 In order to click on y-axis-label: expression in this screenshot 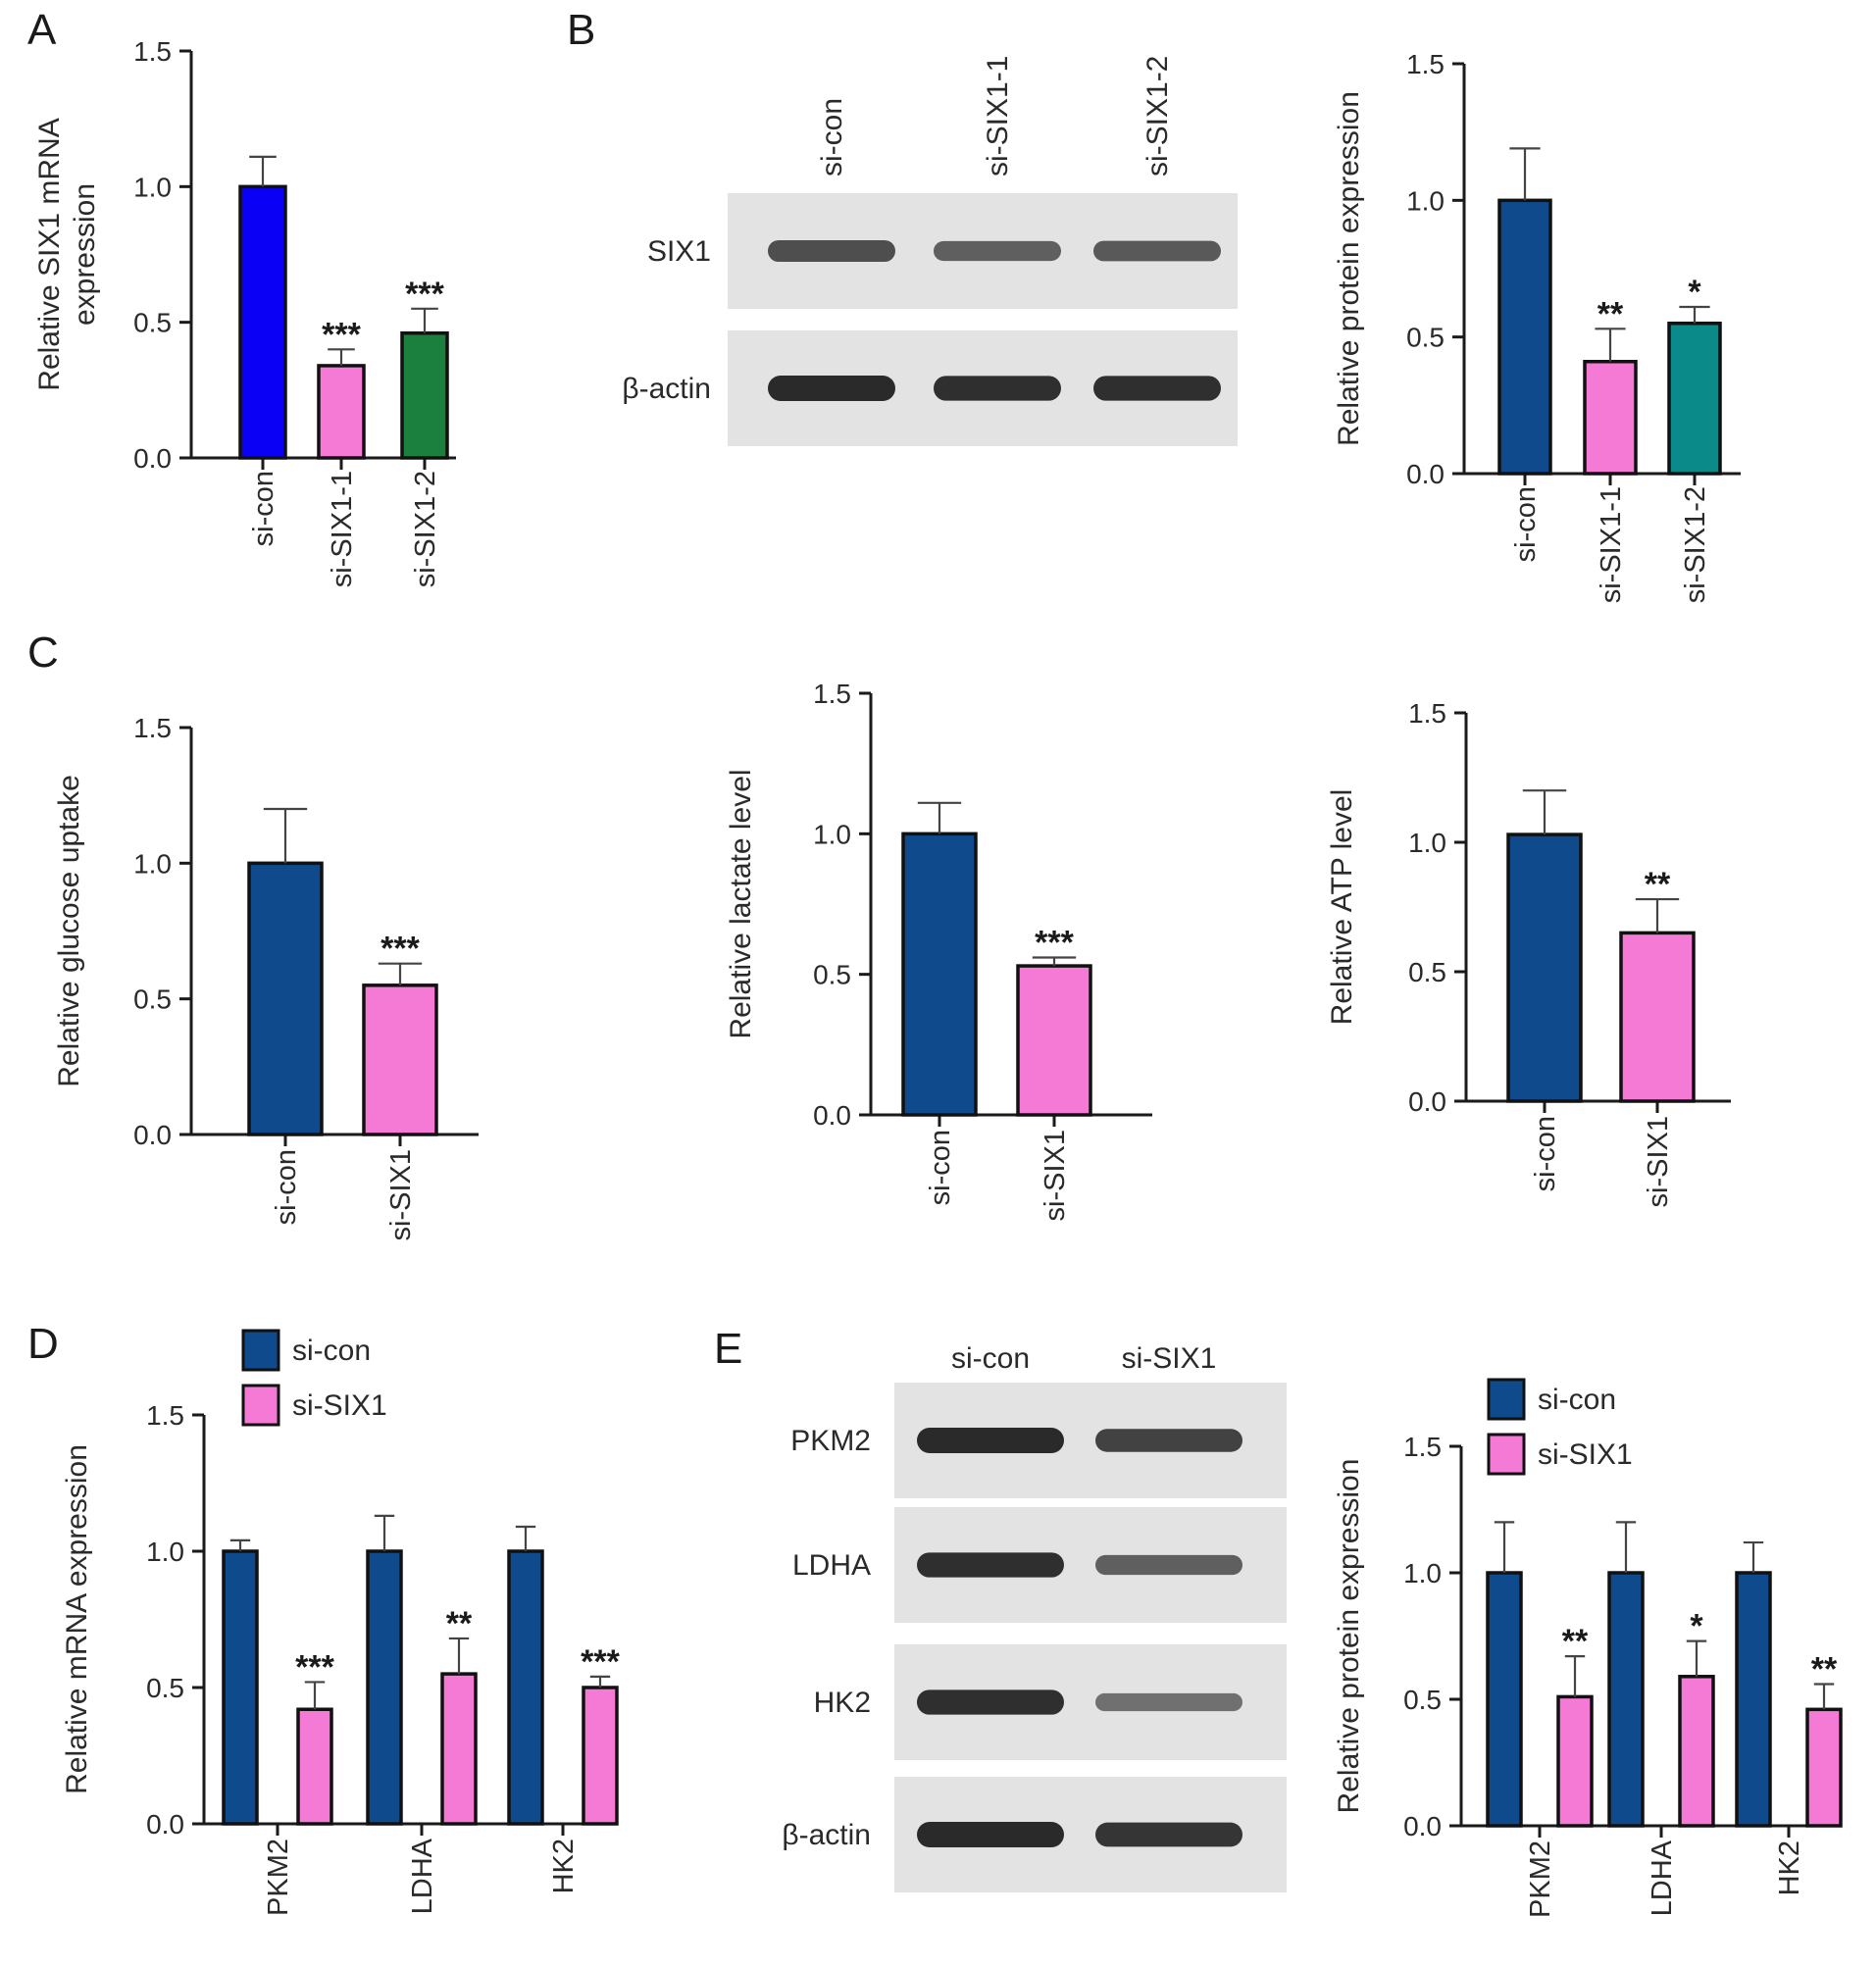, I will do `click(85, 254)`.